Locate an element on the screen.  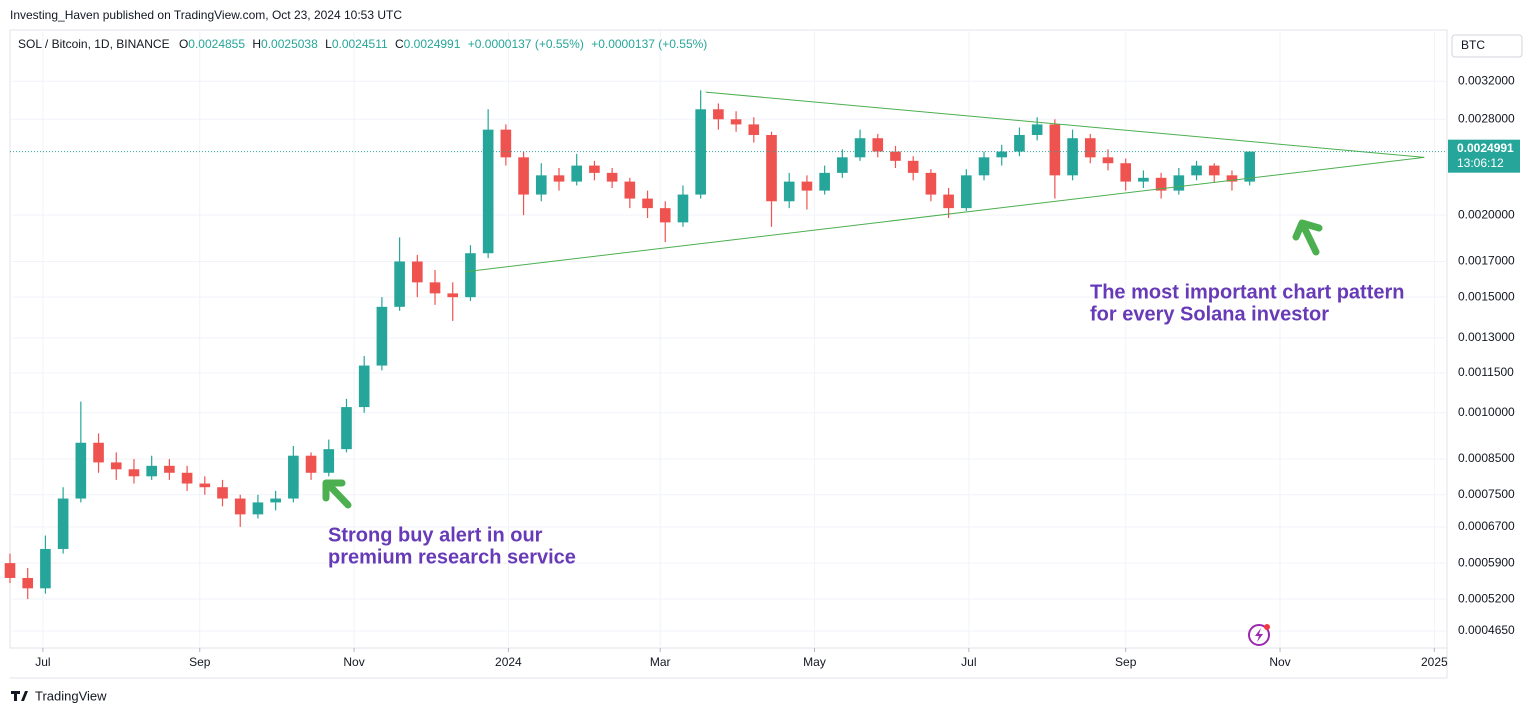
y-tick-label: 0.0032000 is located at coordinates (1486, 80).